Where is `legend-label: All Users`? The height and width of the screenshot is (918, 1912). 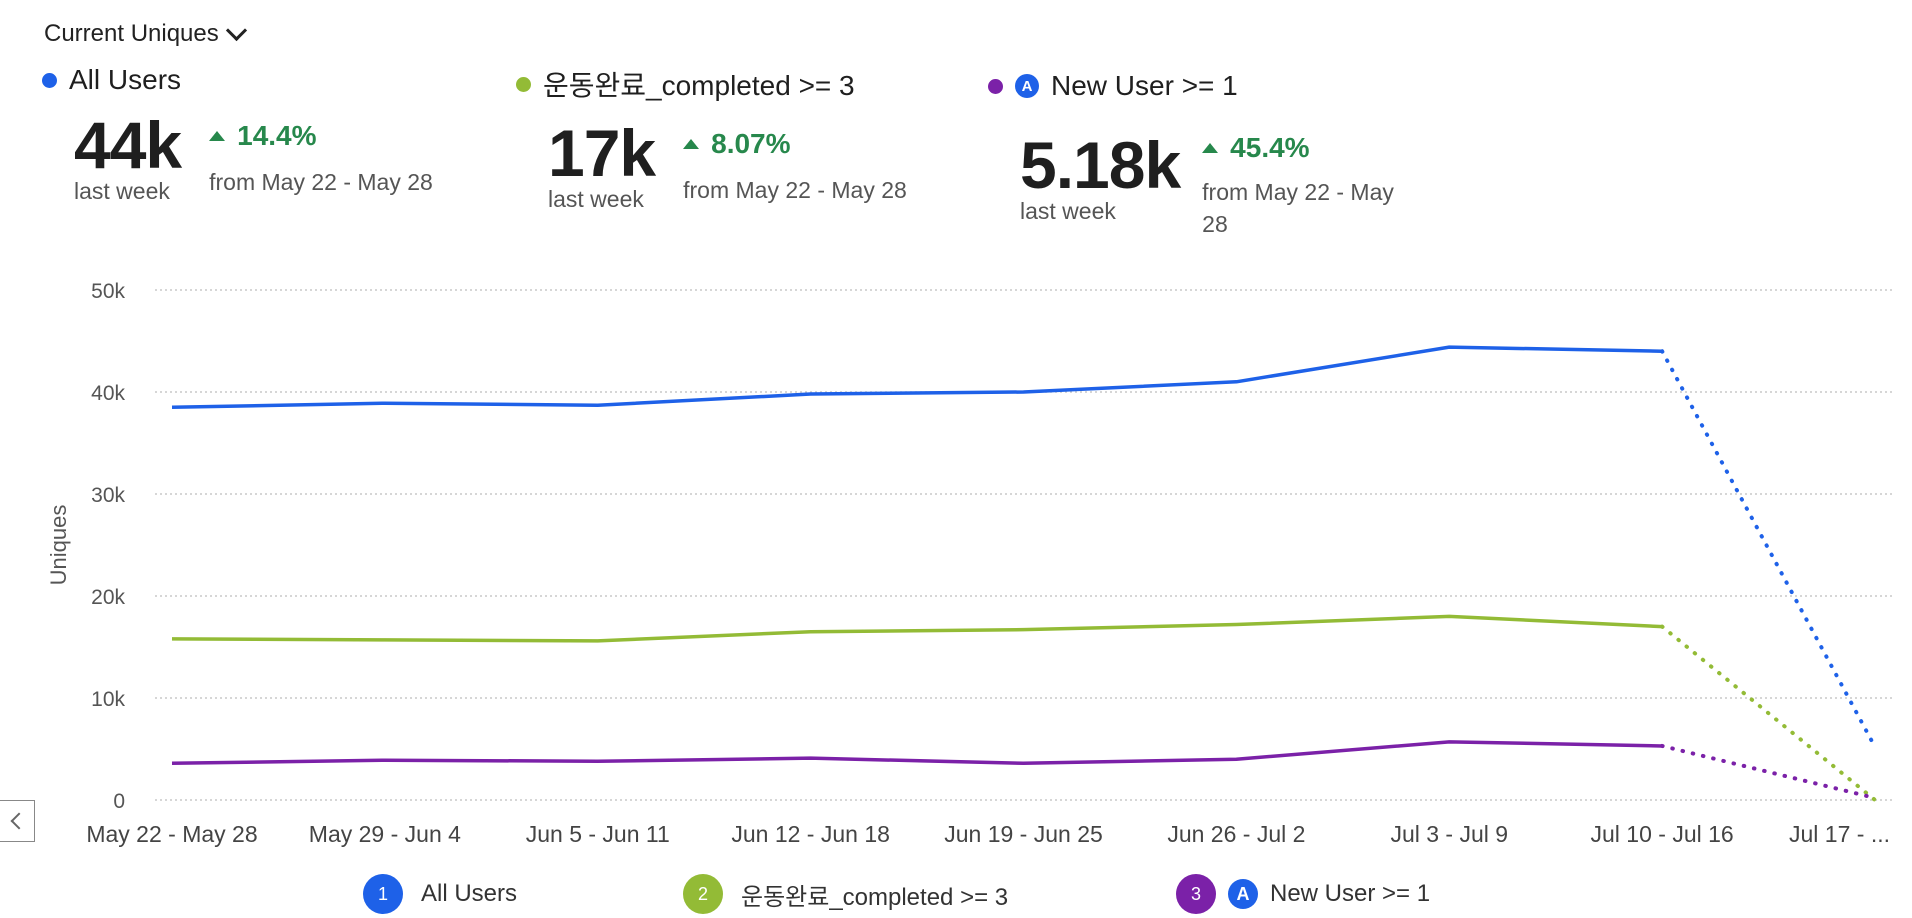 legend-label: All Users is located at coordinates (469, 893).